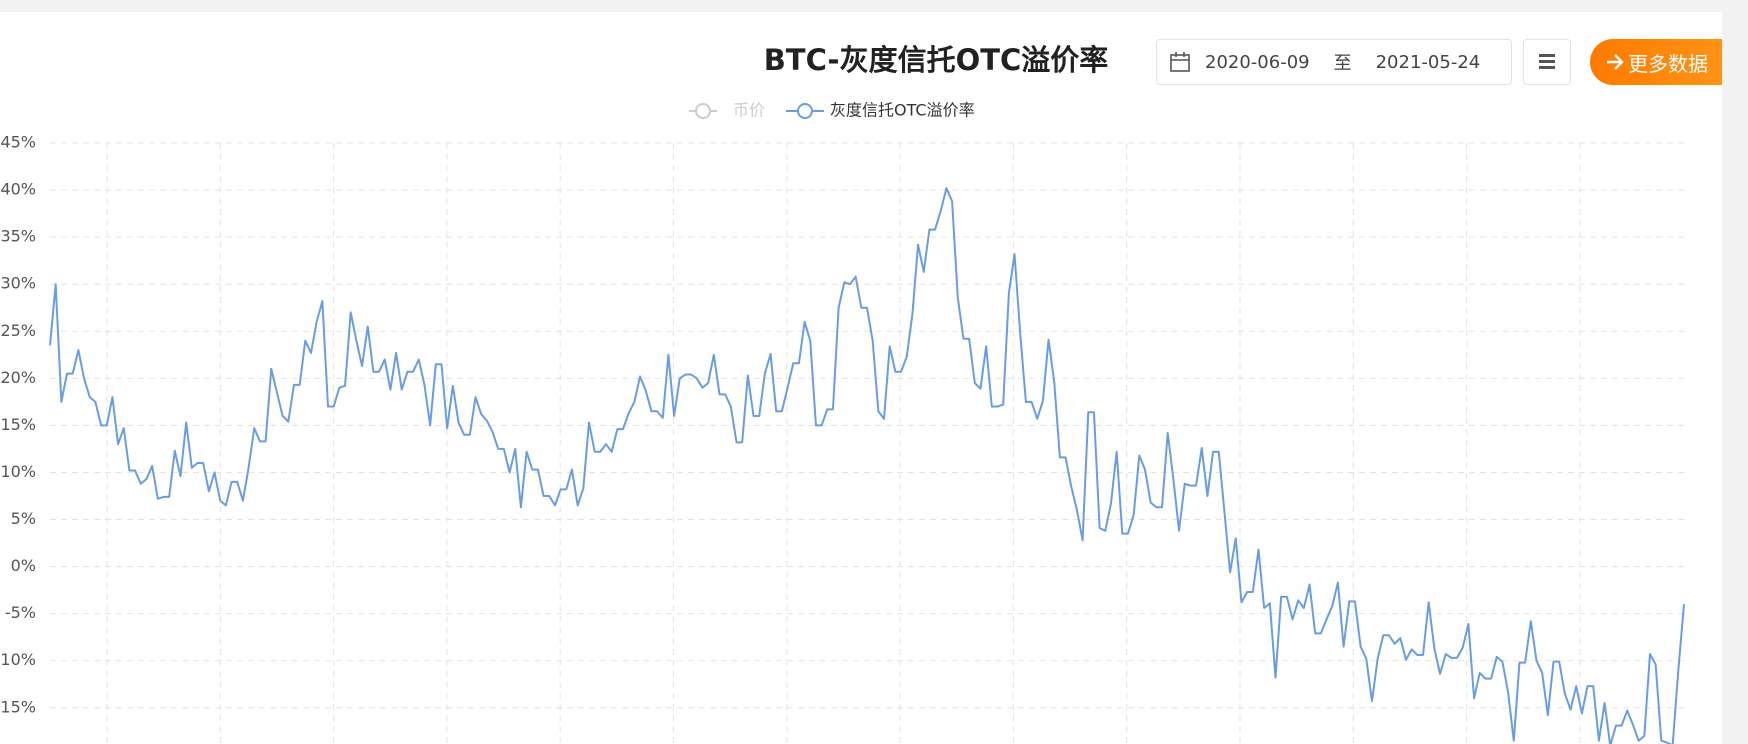 The width and height of the screenshot is (1748, 744). I want to click on y-tick-label: -15%, so click(18, 706).